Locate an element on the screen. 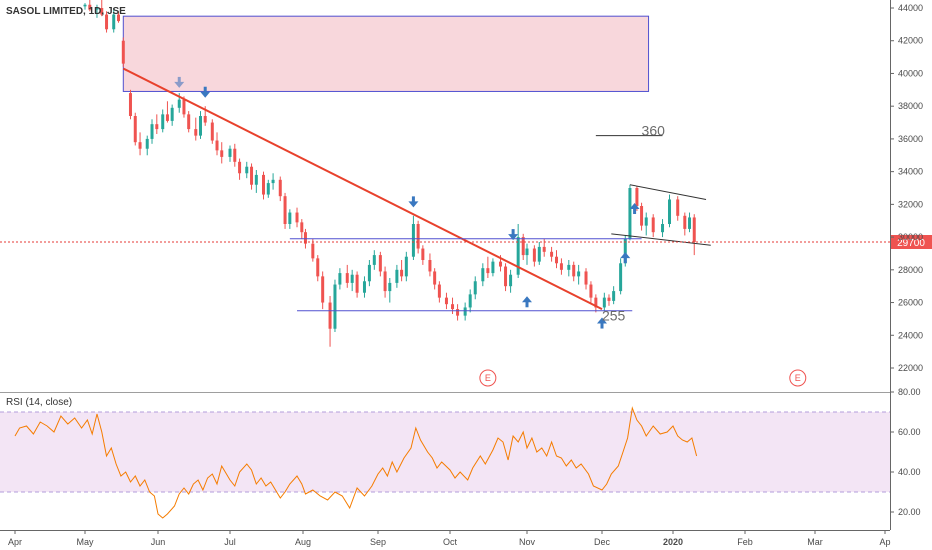 Image resolution: width=932 pixels, height=550 pixels. time-tick-label: Jun is located at coordinates (158, 542).